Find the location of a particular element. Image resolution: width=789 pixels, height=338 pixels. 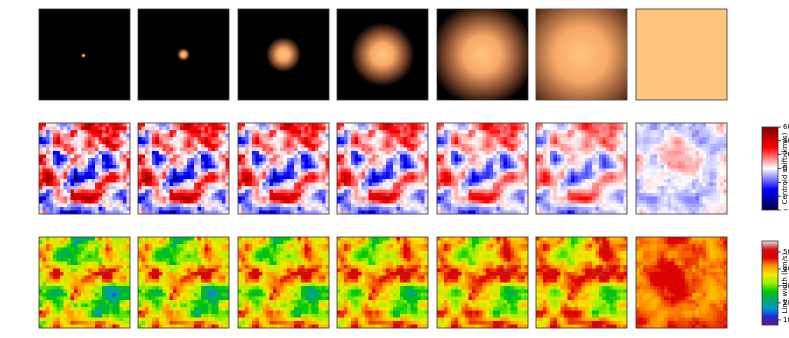

colorbar-label: Line width (km/s) is located at coordinates (785, 282).